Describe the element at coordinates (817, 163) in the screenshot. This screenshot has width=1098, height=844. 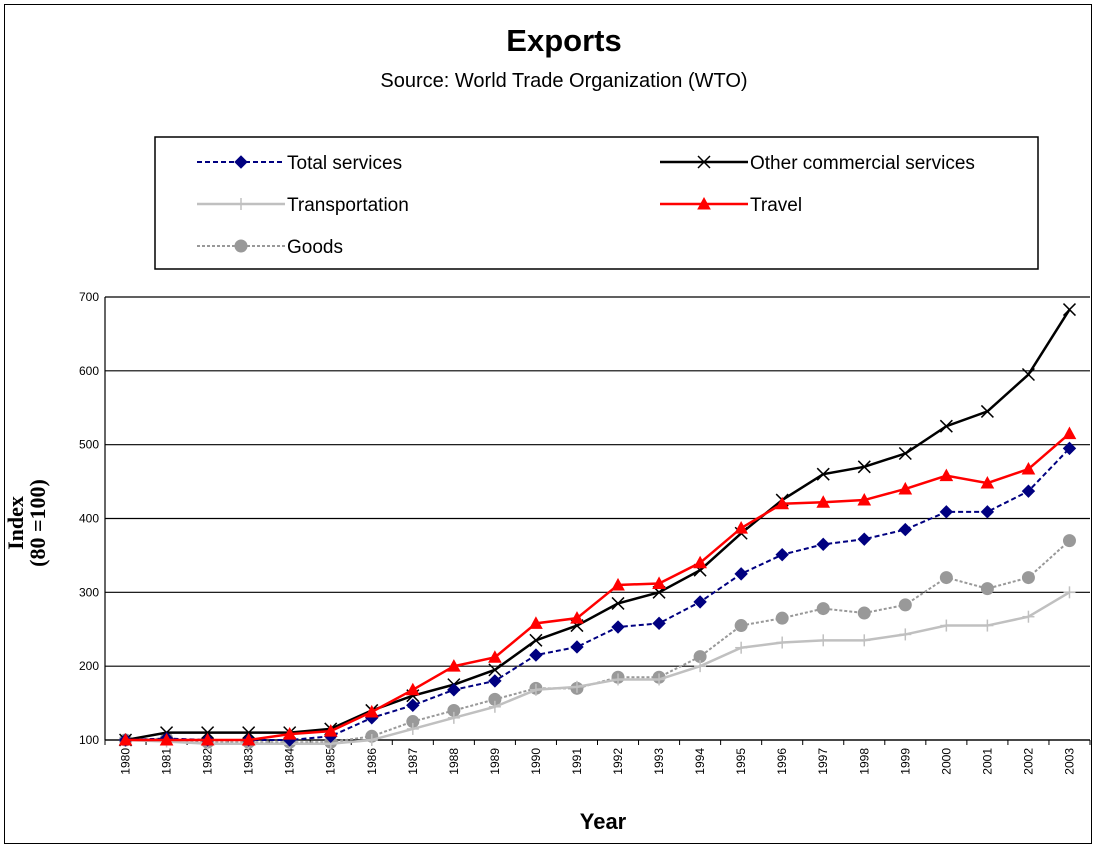
I see `legend-item-other-commercial-services: Other commercial services` at that location.